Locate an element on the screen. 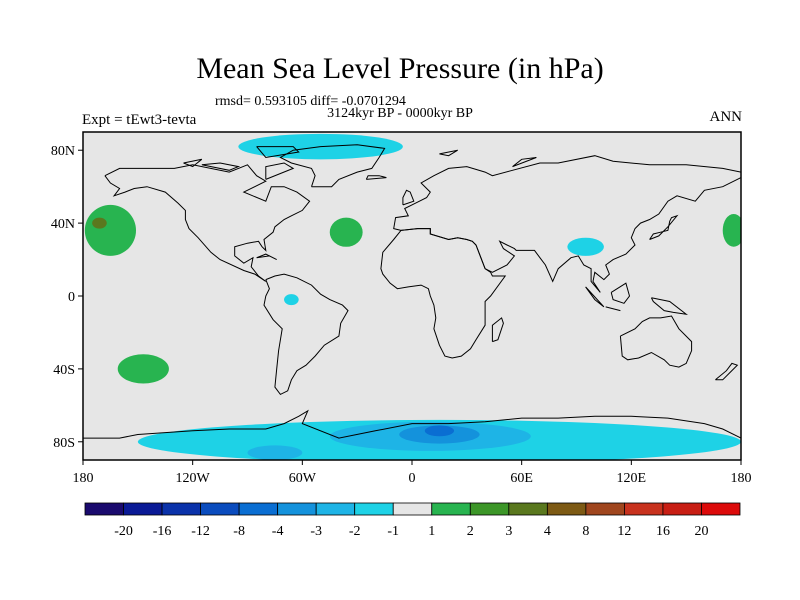 The height and width of the screenshot is (600, 800). y-tick-label: 40N is located at coordinates (63, 224).